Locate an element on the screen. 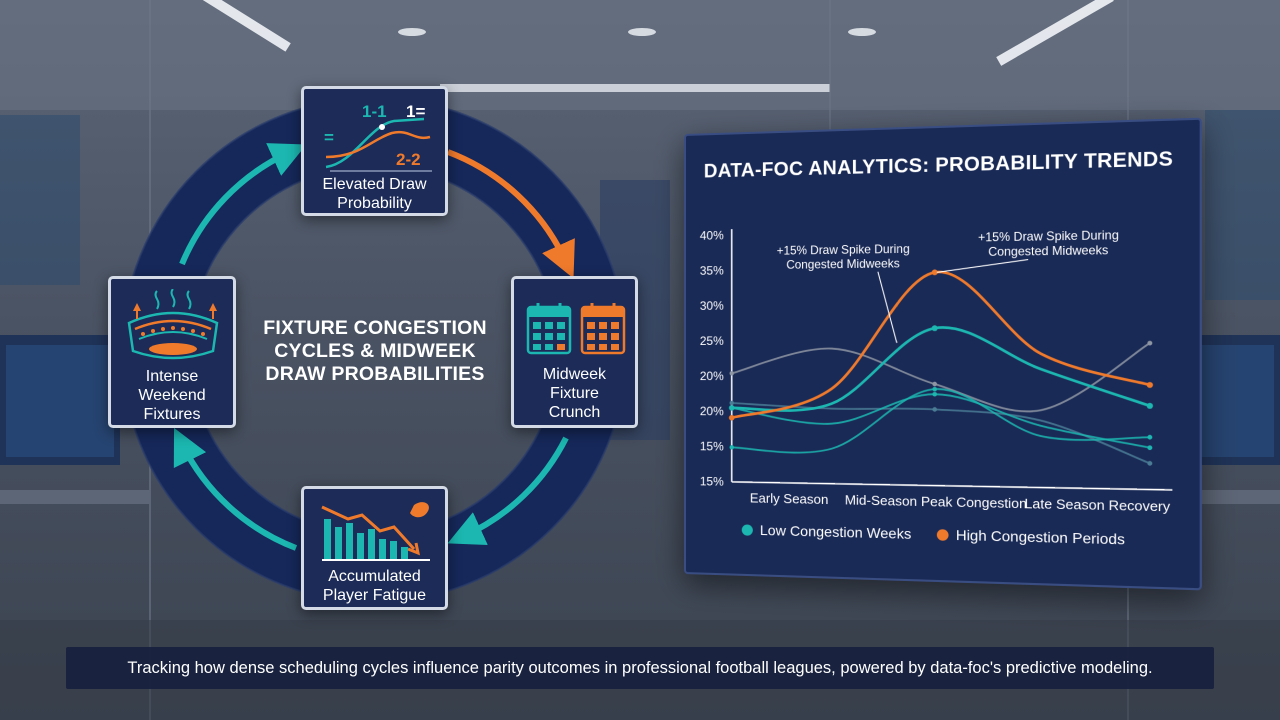  arrow-midweek-to-fatigue is located at coordinates (508, 490).